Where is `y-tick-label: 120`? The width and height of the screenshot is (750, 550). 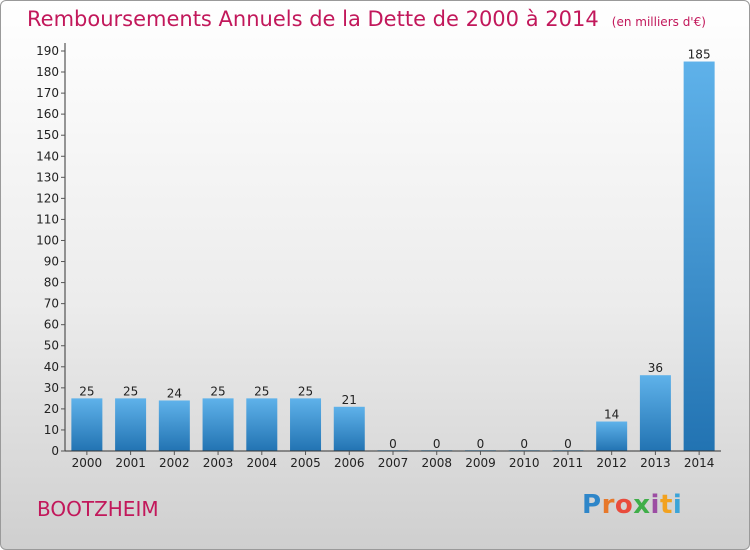 y-tick-label: 120 is located at coordinates (47, 198).